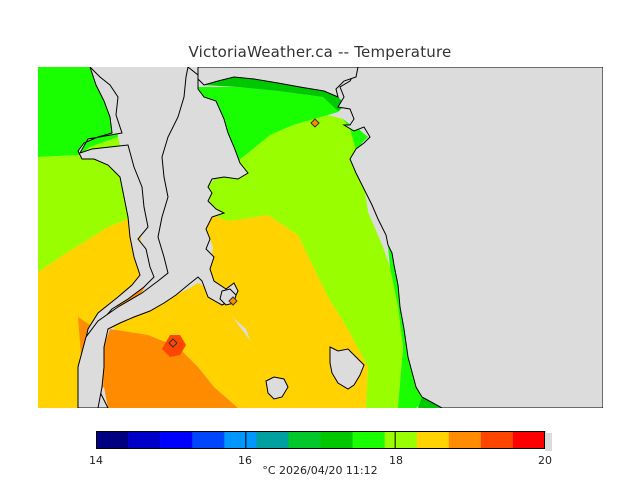  I want to click on station-markers, so click(244, 233).